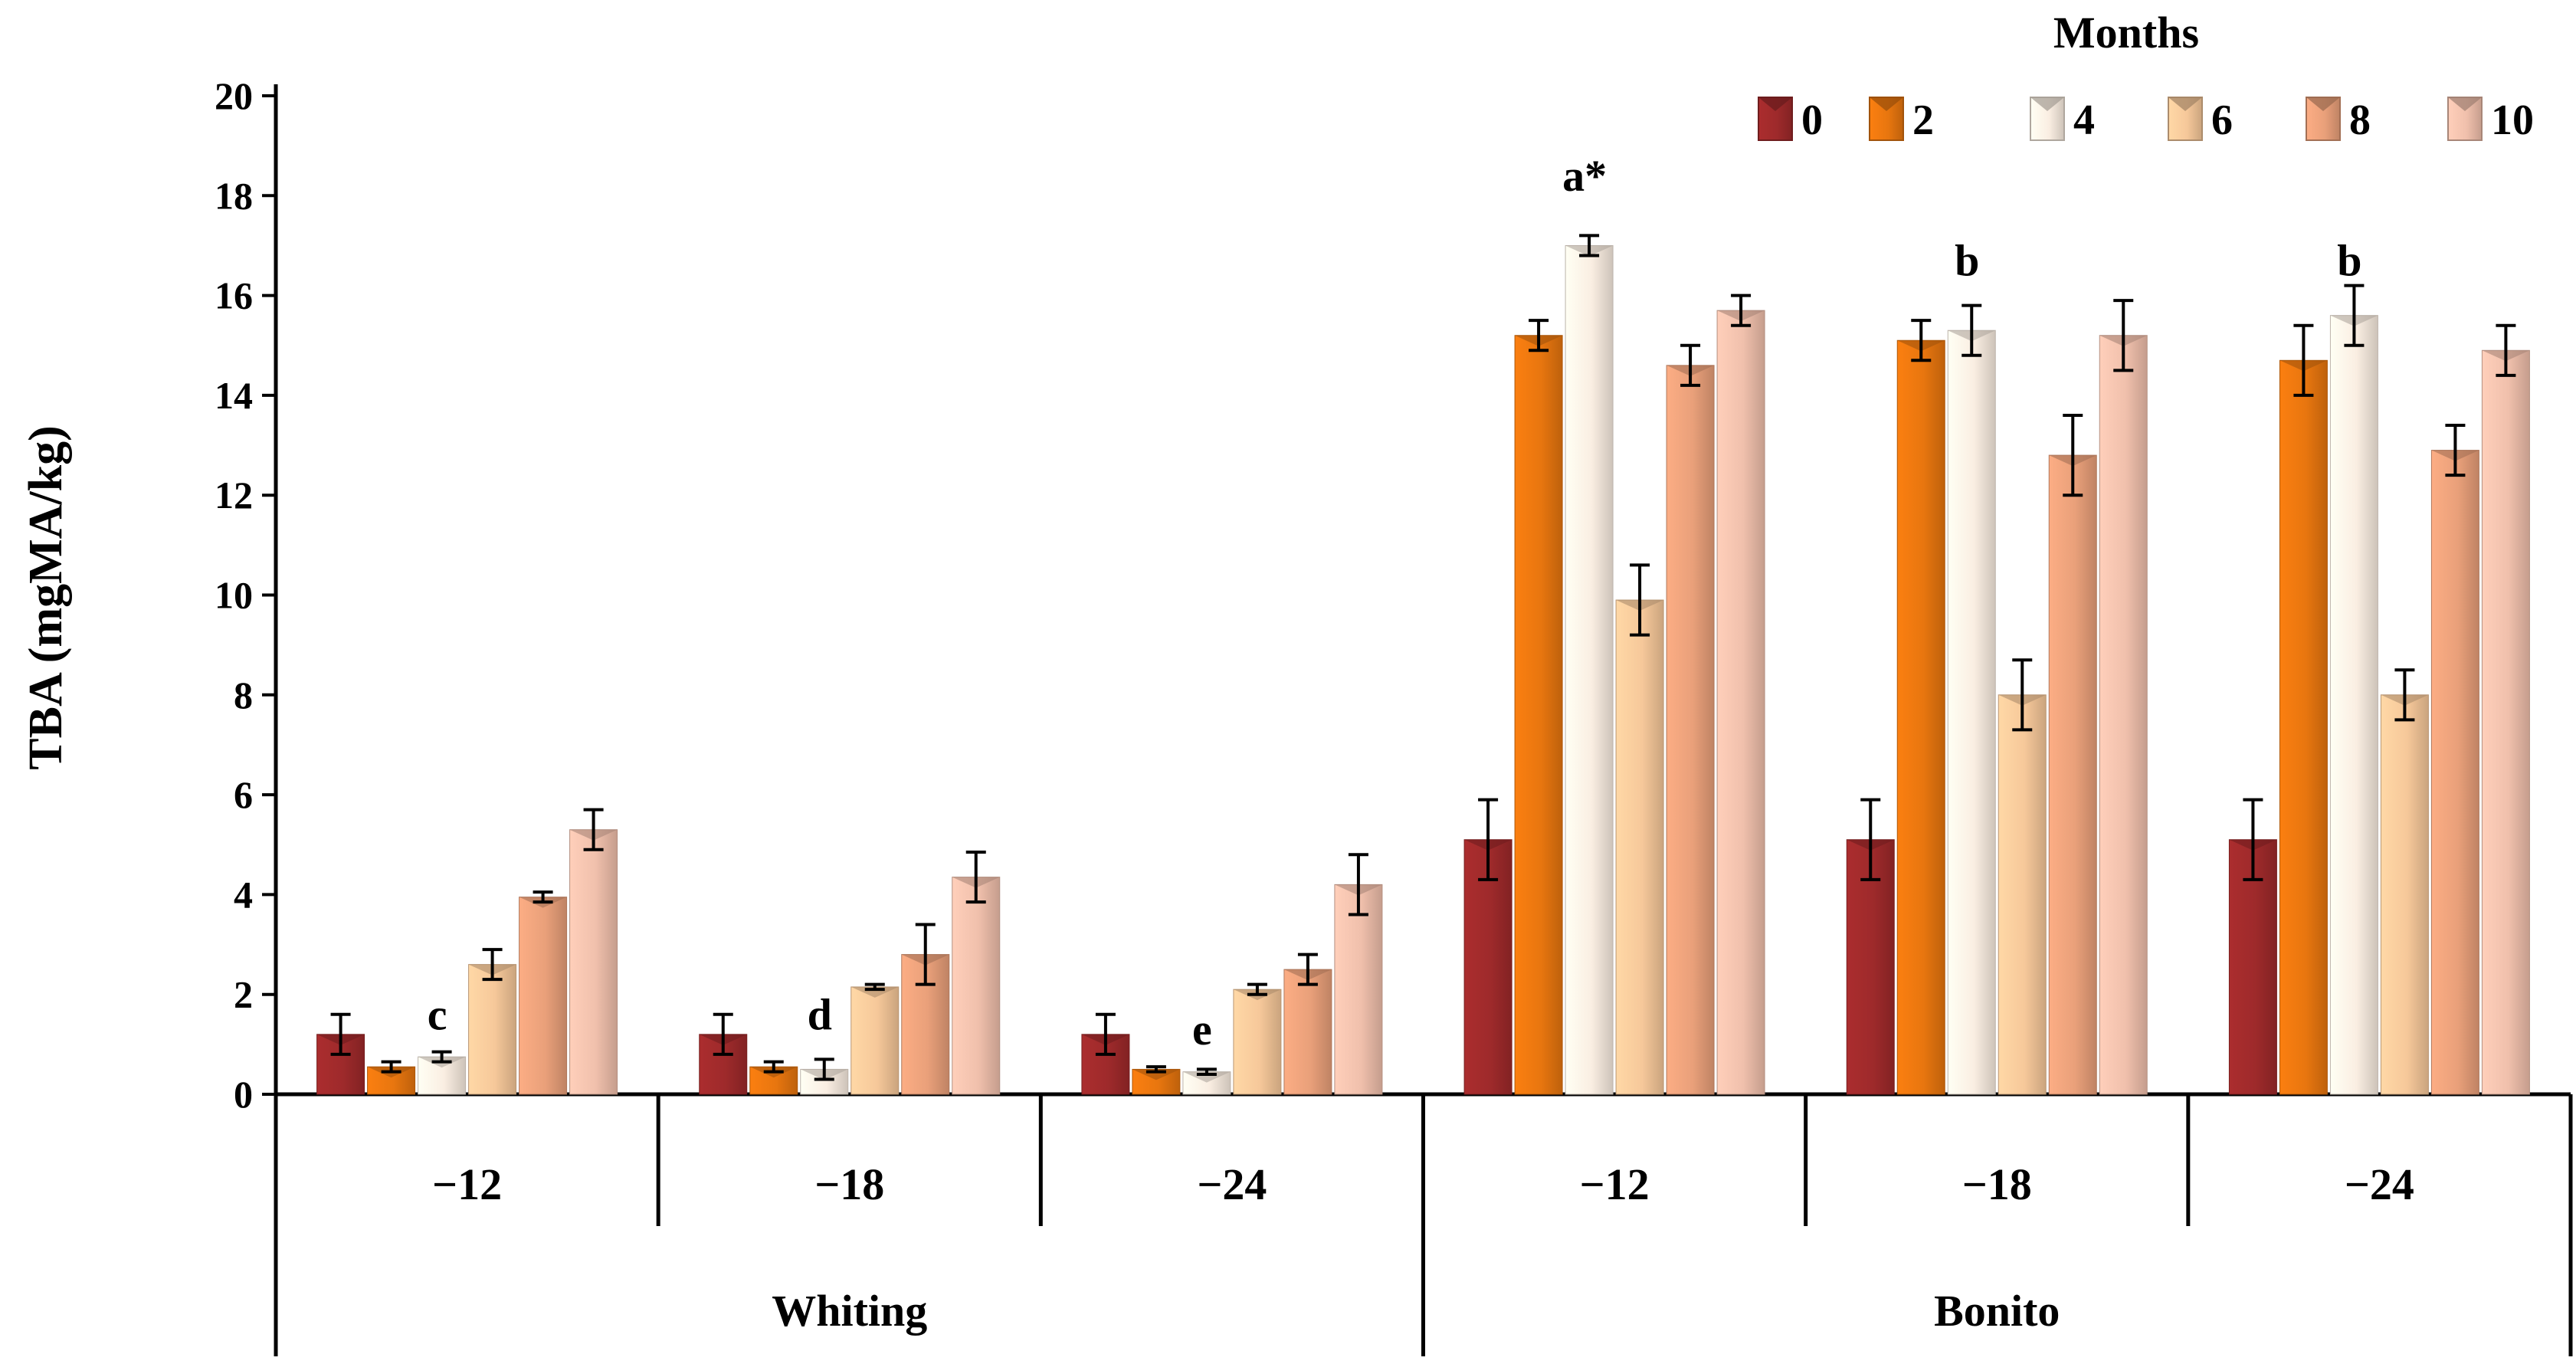  I want to click on legend-label: 2, so click(1923, 120).